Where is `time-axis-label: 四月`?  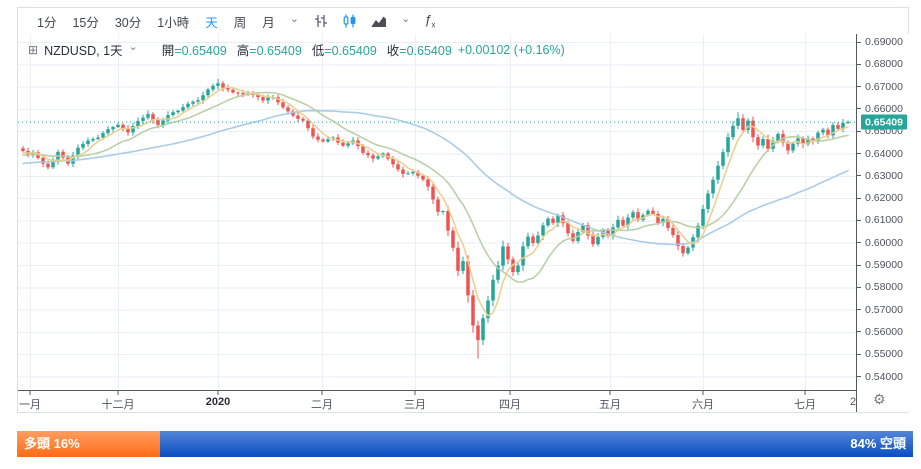 time-axis-label: 四月 is located at coordinates (510, 405).